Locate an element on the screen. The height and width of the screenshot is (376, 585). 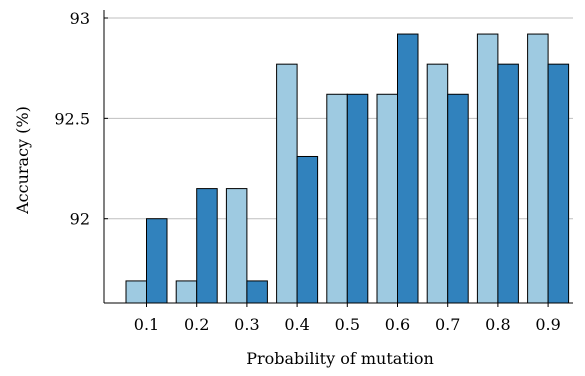
x-axis-label: Probability of mutation is located at coordinates (340, 358).